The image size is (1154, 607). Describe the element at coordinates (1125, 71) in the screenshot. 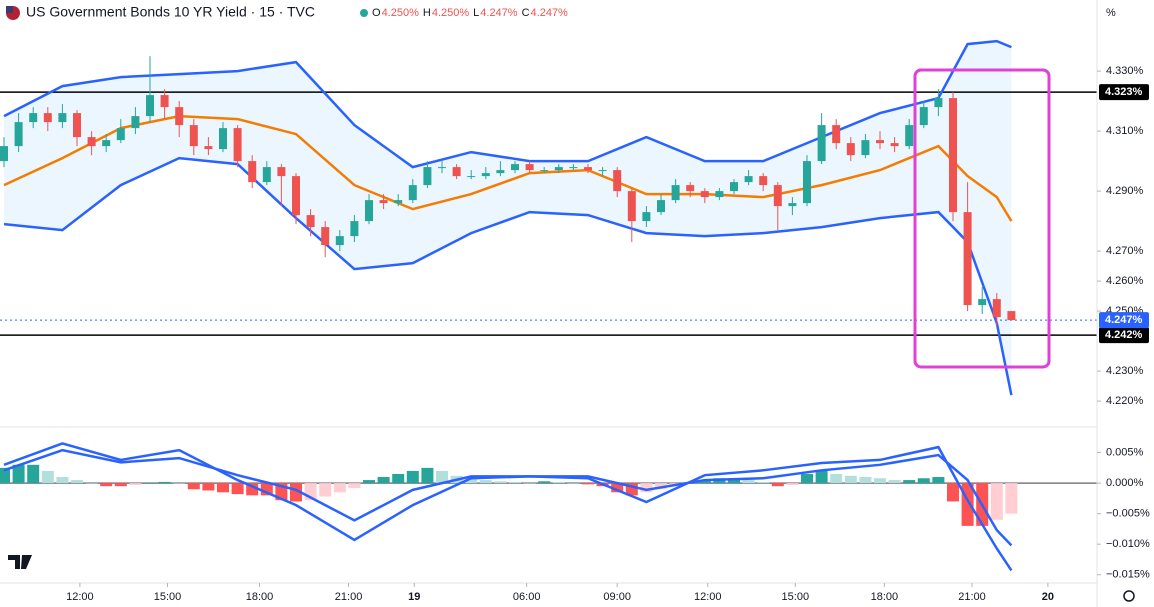

I see `y-tick-label: 4.330%` at that location.